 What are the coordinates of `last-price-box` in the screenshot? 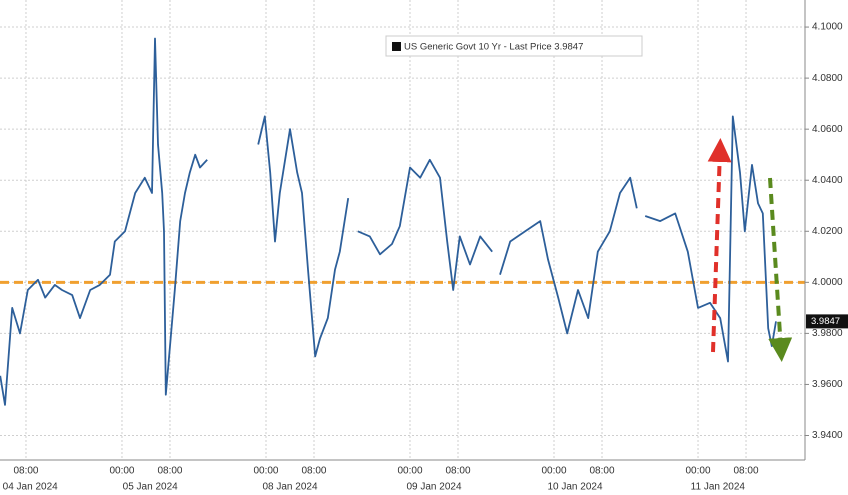 It's located at (827, 321).